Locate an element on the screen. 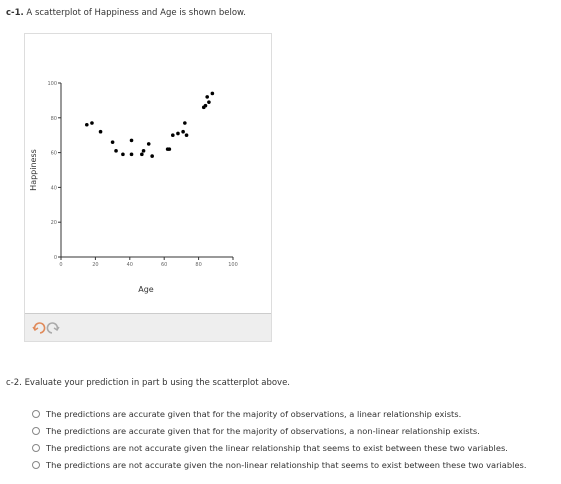 This screenshot has width=561, height=484. y-tick-label: 60 is located at coordinates (54, 154).